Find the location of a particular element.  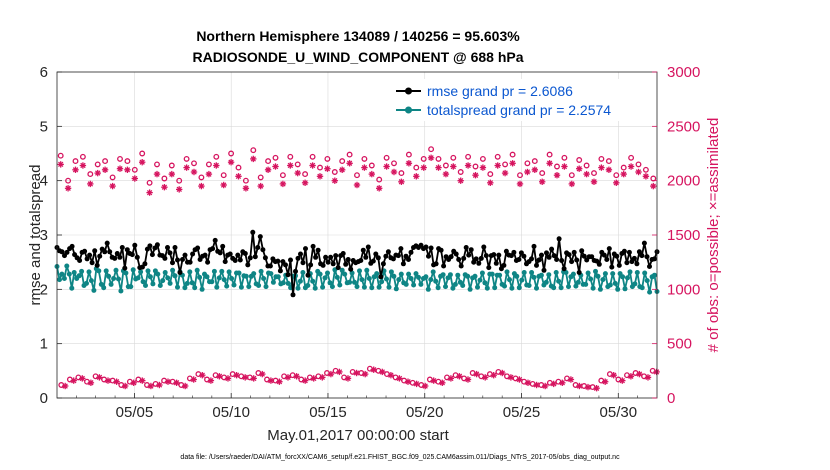

chart-subtitle: RADIOSONDE_U_WIND_COMPONENT @ 688 hPa is located at coordinates (357, 57).